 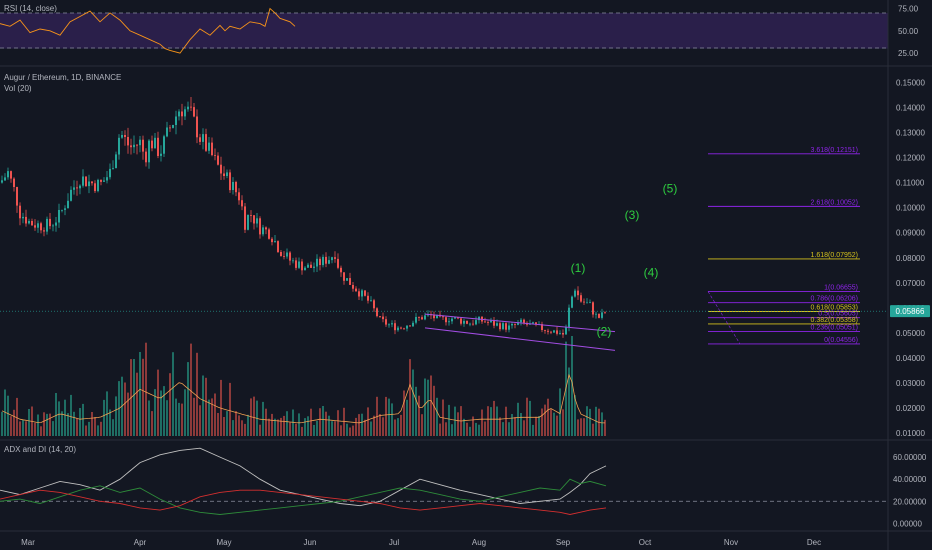 What do you see at coordinates (645, 542) in the screenshot?
I see `time-tick-label: Oct` at bounding box center [645, 542].